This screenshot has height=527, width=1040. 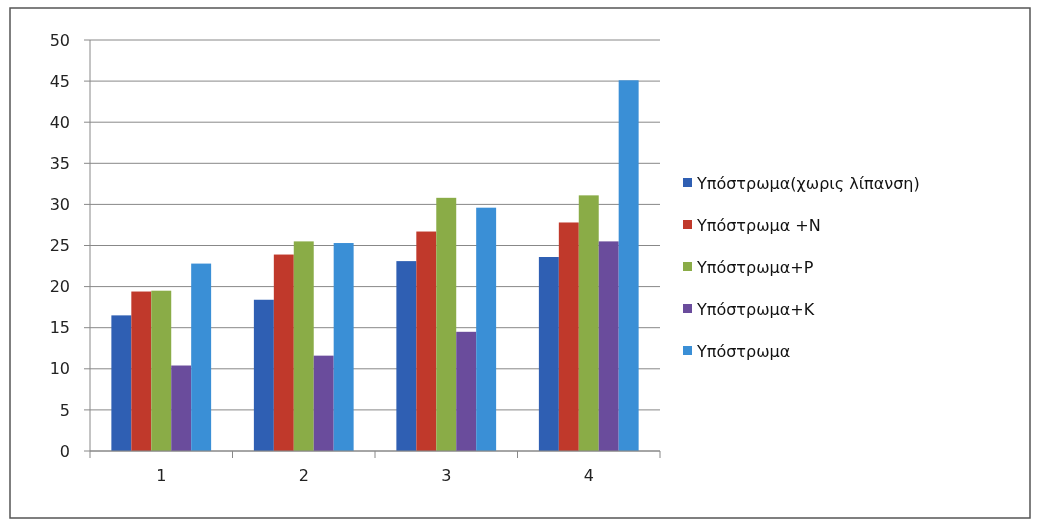 I want to click on y-tick-label: 35, so click(x=59, y=163).